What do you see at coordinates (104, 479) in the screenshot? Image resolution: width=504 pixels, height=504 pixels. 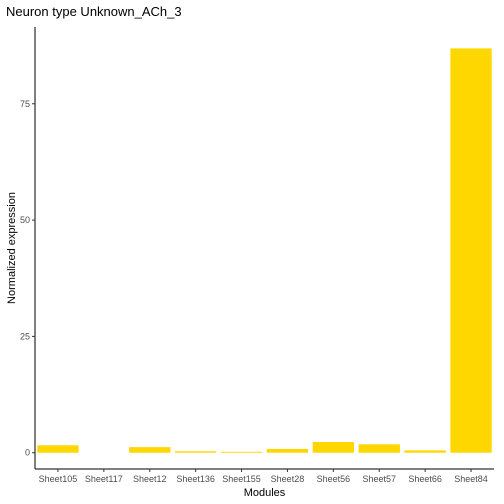 I see `x-tick-label: Sheet117` at bounding box center [104, 479].